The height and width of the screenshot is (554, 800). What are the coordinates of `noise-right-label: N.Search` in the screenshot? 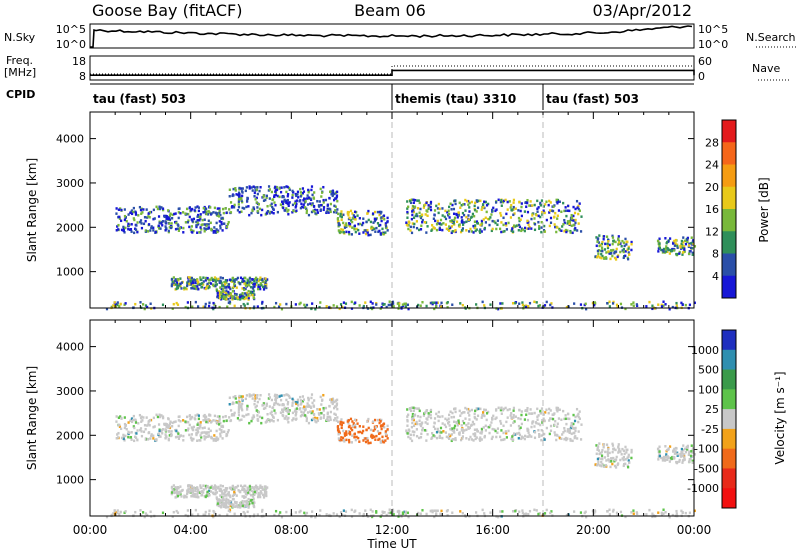 It's located at (771, 37).